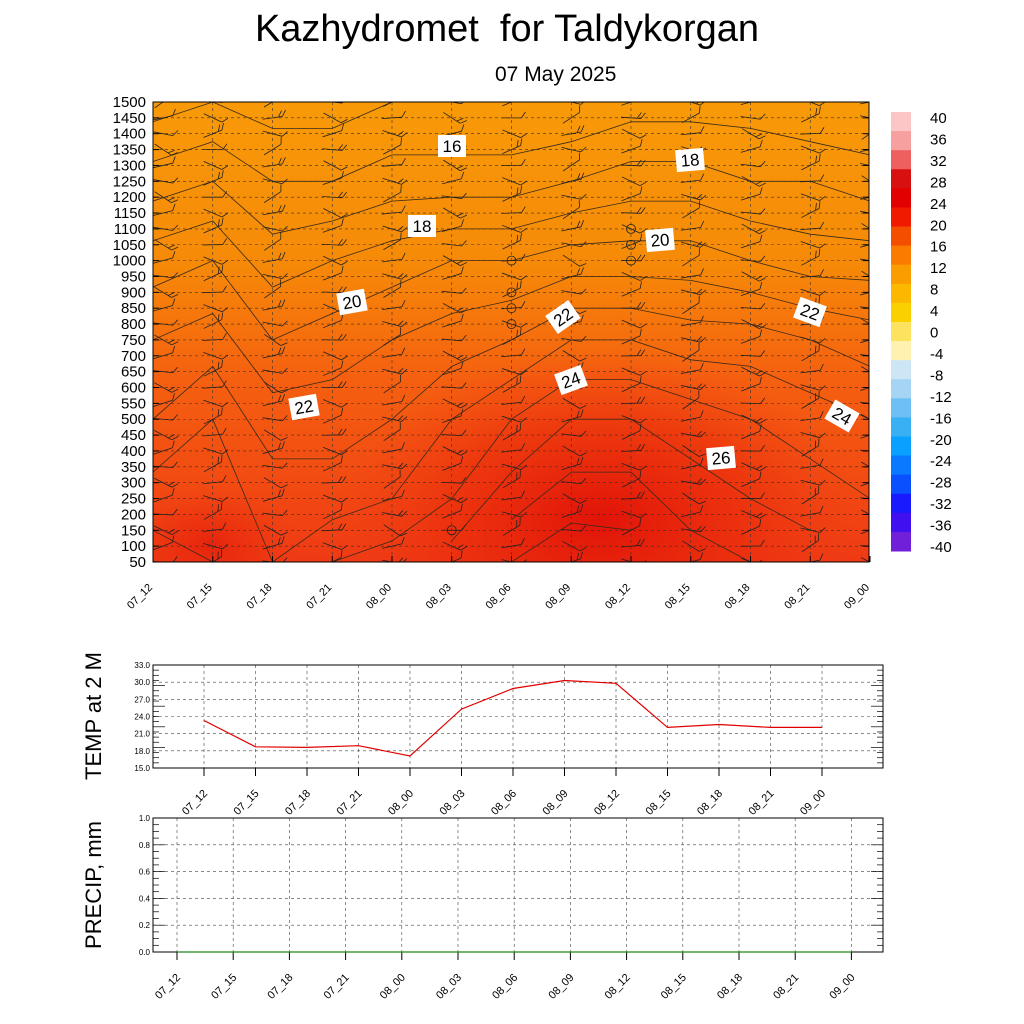 The height and width of the screenshot is (1024, 1024). I want to click on colorbar-label: 4, so click(934, 311).